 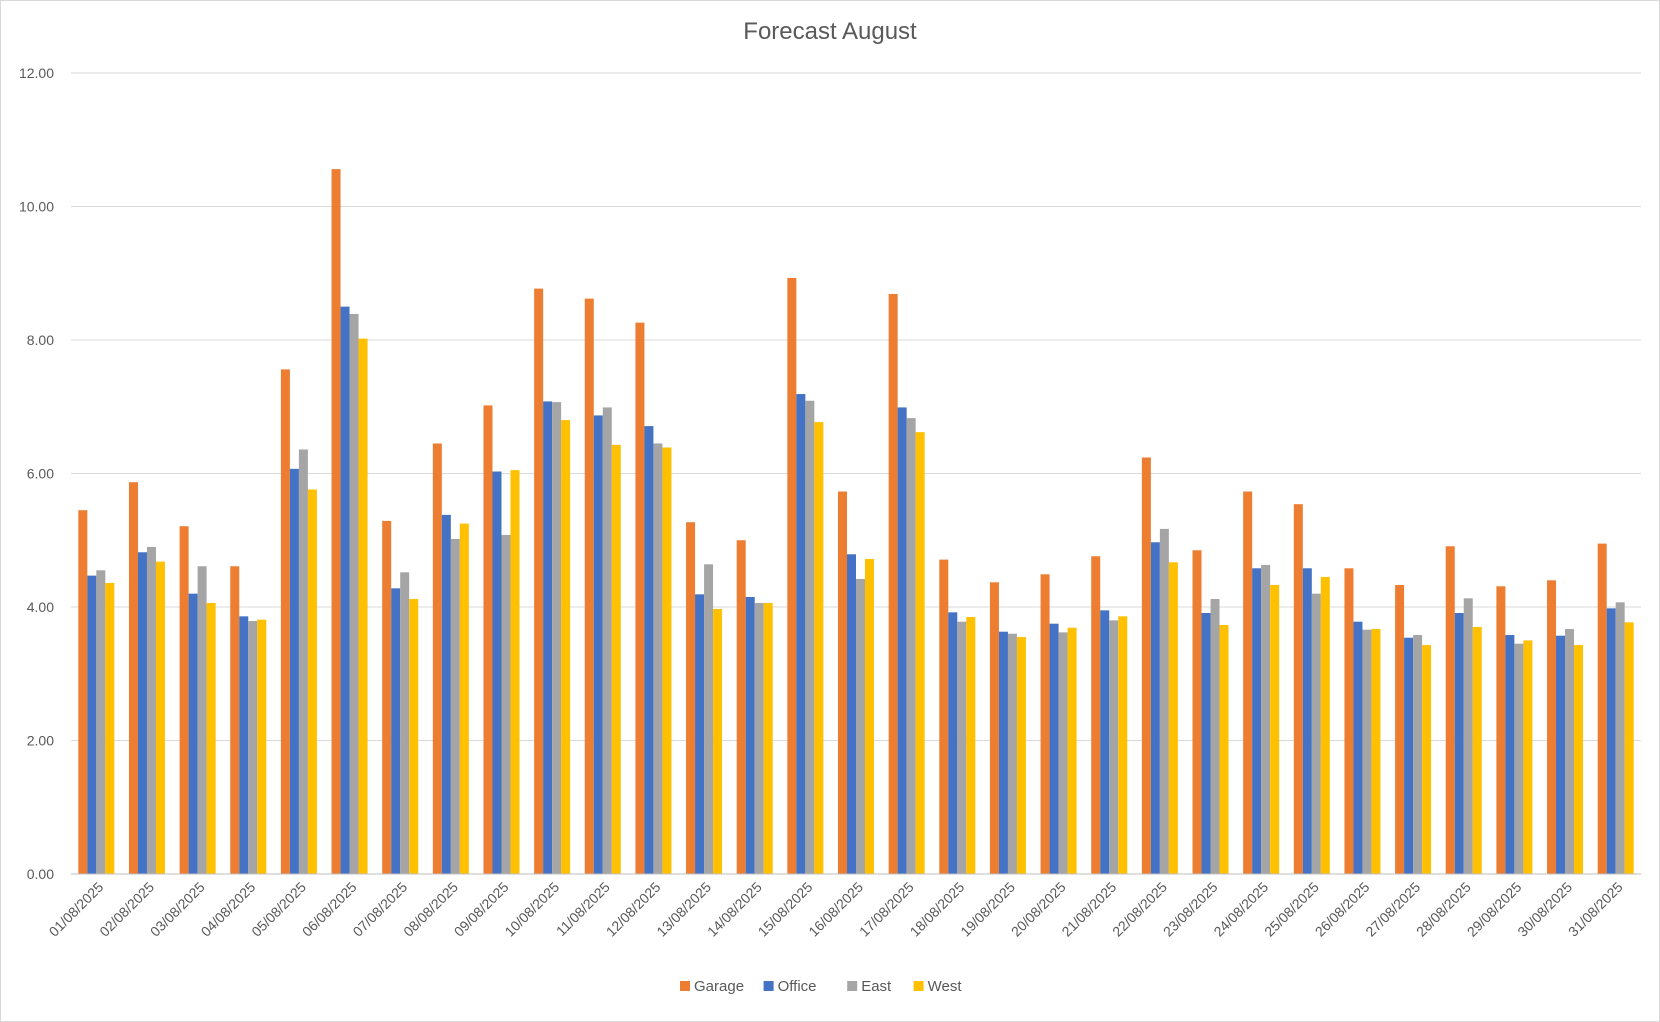 I want to click on legend-item-garage: Garage, so click(x=712, y=986).